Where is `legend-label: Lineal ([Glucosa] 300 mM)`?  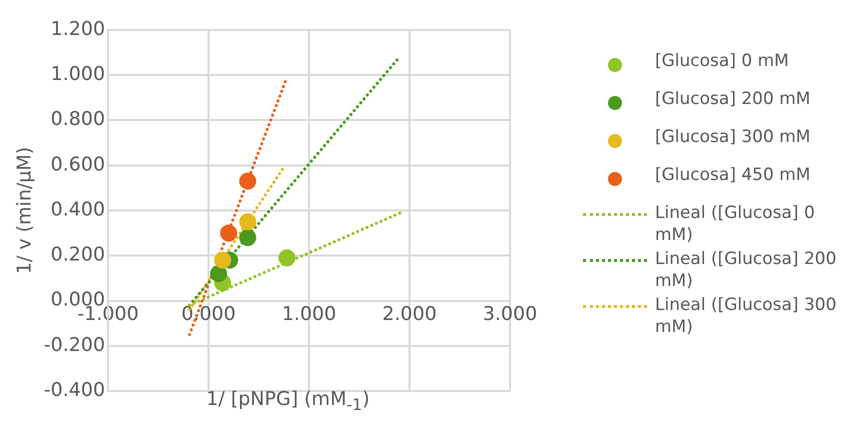
legend-label: Lineal ([Glucosa] 300 mM) is located at coordinates (746, 316).